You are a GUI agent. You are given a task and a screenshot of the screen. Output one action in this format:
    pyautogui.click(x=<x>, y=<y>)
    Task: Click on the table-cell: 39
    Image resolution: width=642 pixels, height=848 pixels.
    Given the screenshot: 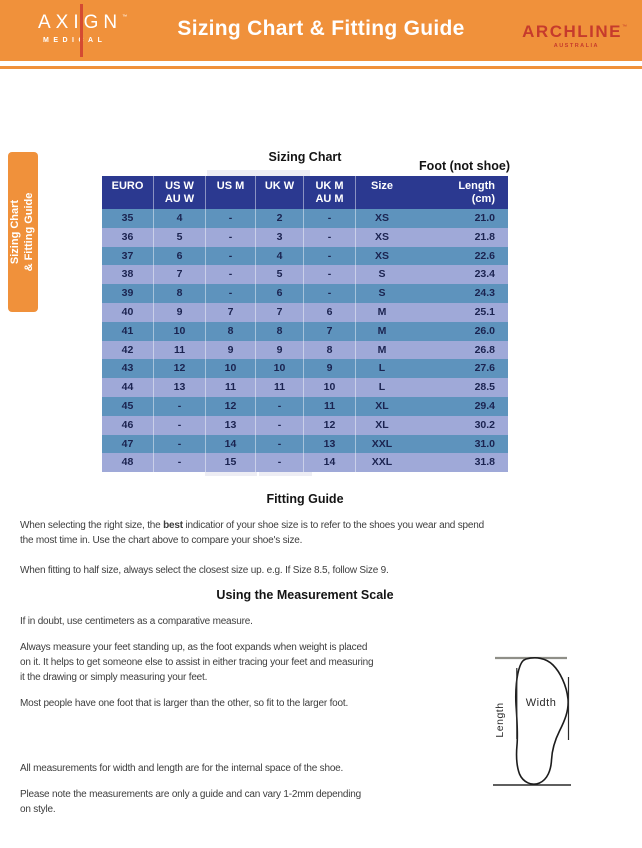 What is the action you would take?
    pyautogui.click(x=127, y=293)
    